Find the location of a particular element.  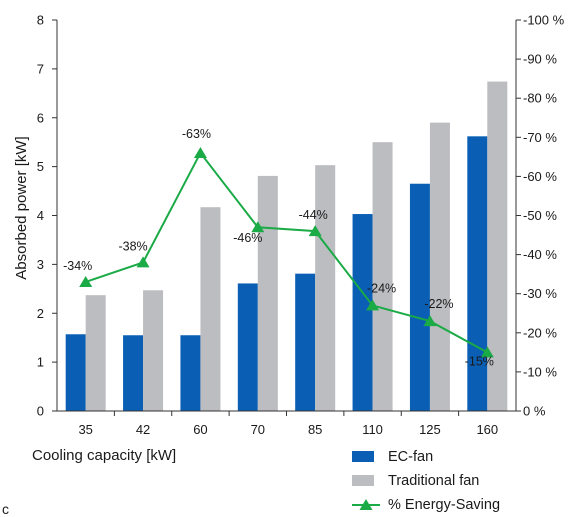

x-tick-label: 35 is located at coordinates (85, 429).